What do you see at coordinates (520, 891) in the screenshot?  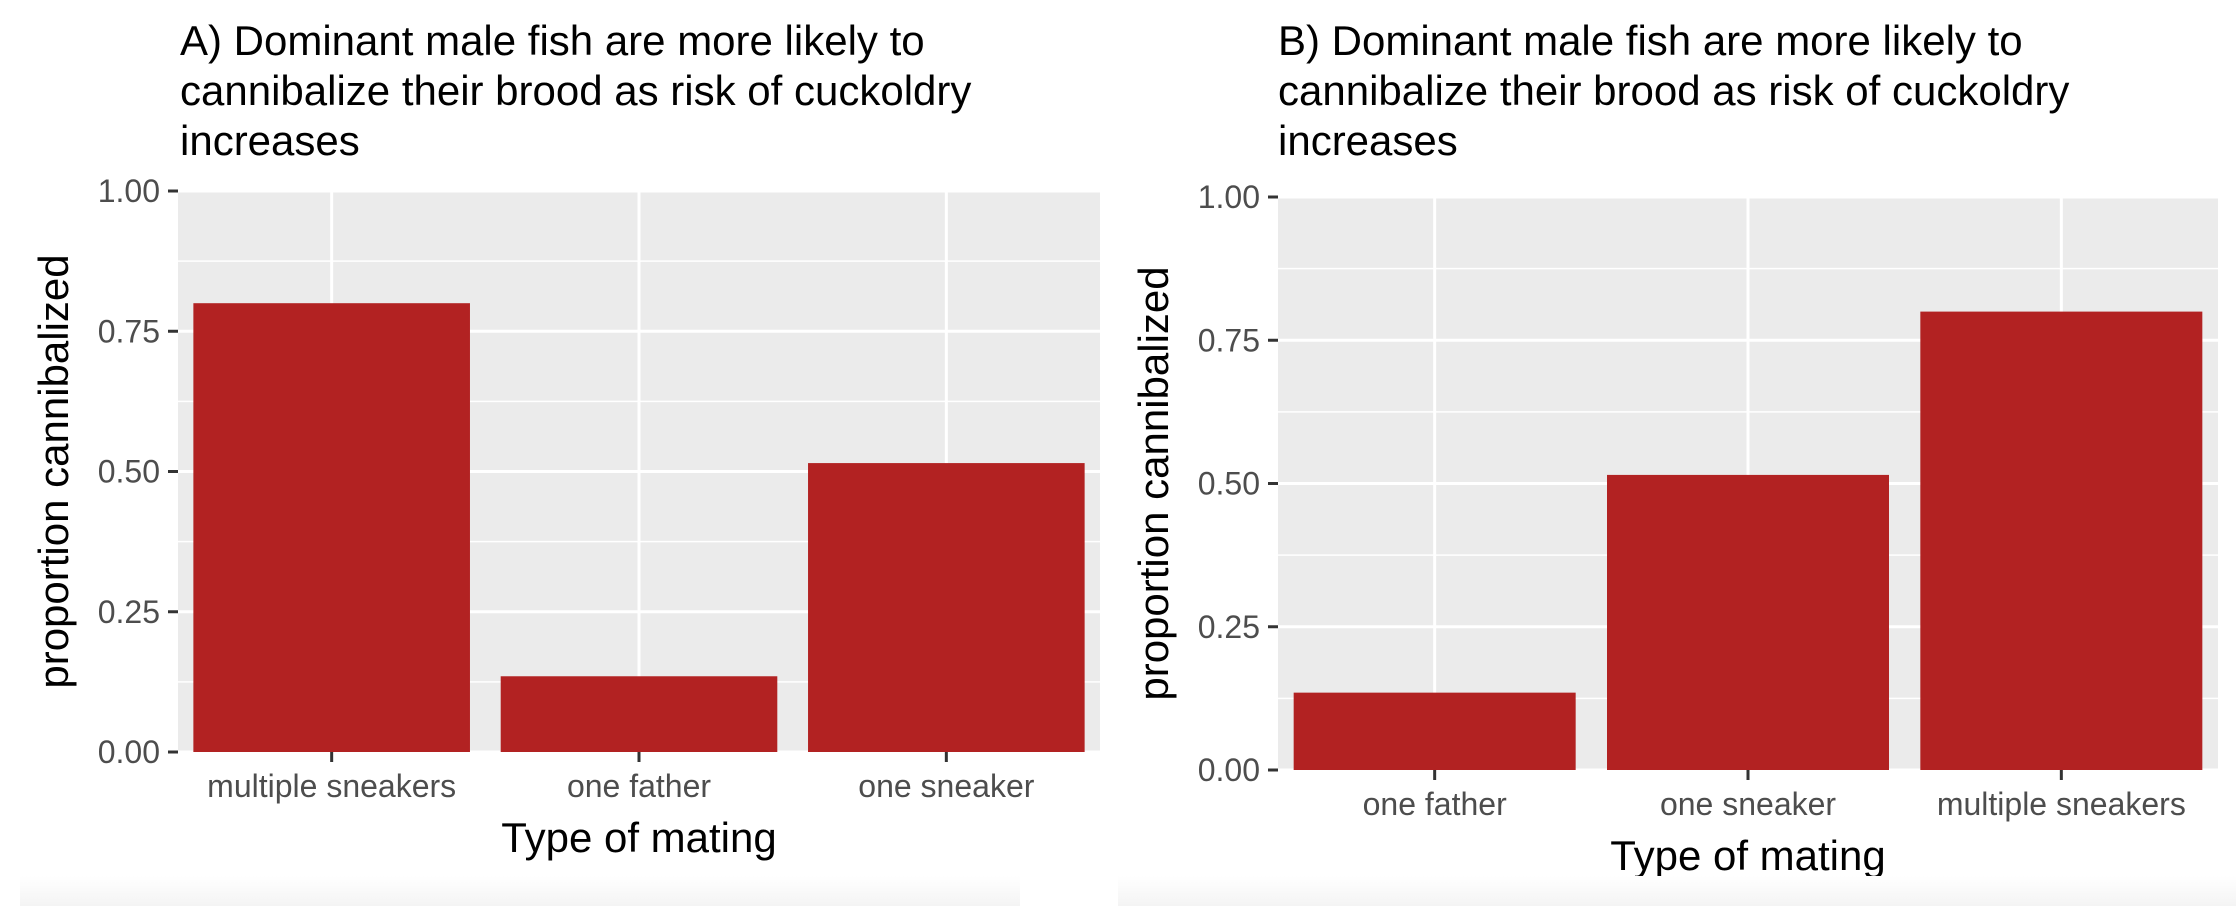 I see `chart-a-bottom-fade` at bounding box center [520, 891].